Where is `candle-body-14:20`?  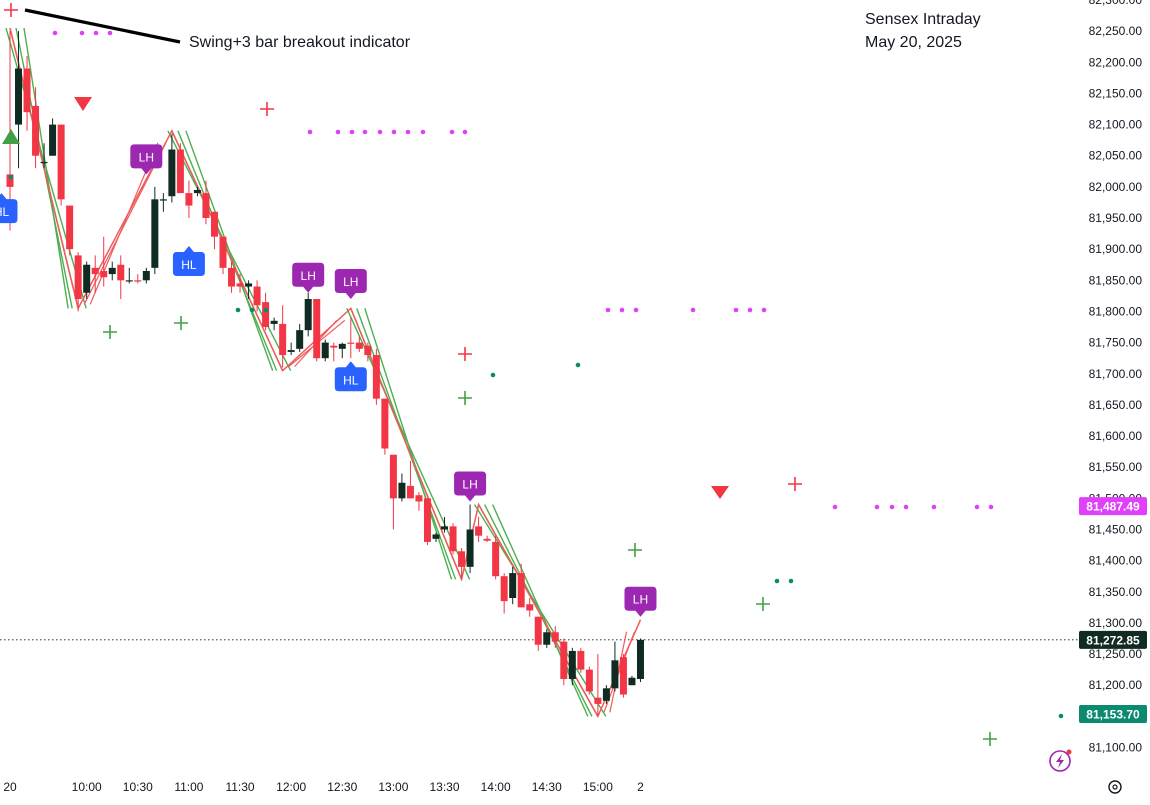 candle-body-14:20 is located at coordinates (530, 607).